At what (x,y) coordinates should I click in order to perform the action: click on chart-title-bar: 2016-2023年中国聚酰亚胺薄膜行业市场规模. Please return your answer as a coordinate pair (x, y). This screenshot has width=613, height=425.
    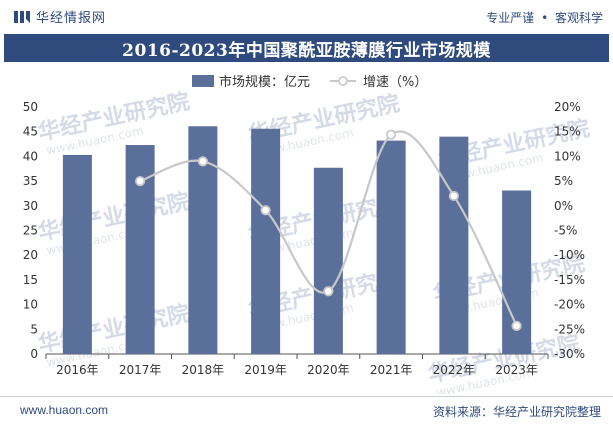
    Looking at the image, I should click on (306, 48).